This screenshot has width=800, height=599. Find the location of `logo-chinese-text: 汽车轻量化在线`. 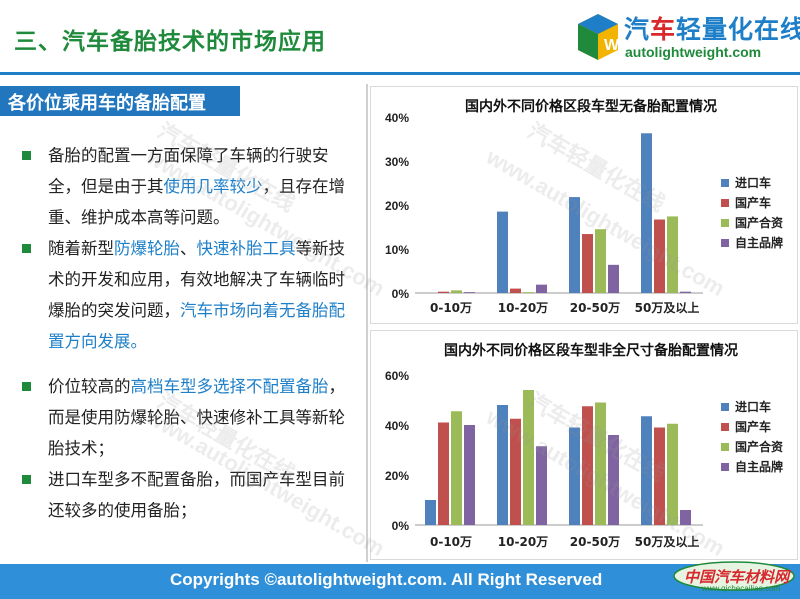

logo-chinese-text: 汽车轻量化在线 is located at coordinates (712, 29).